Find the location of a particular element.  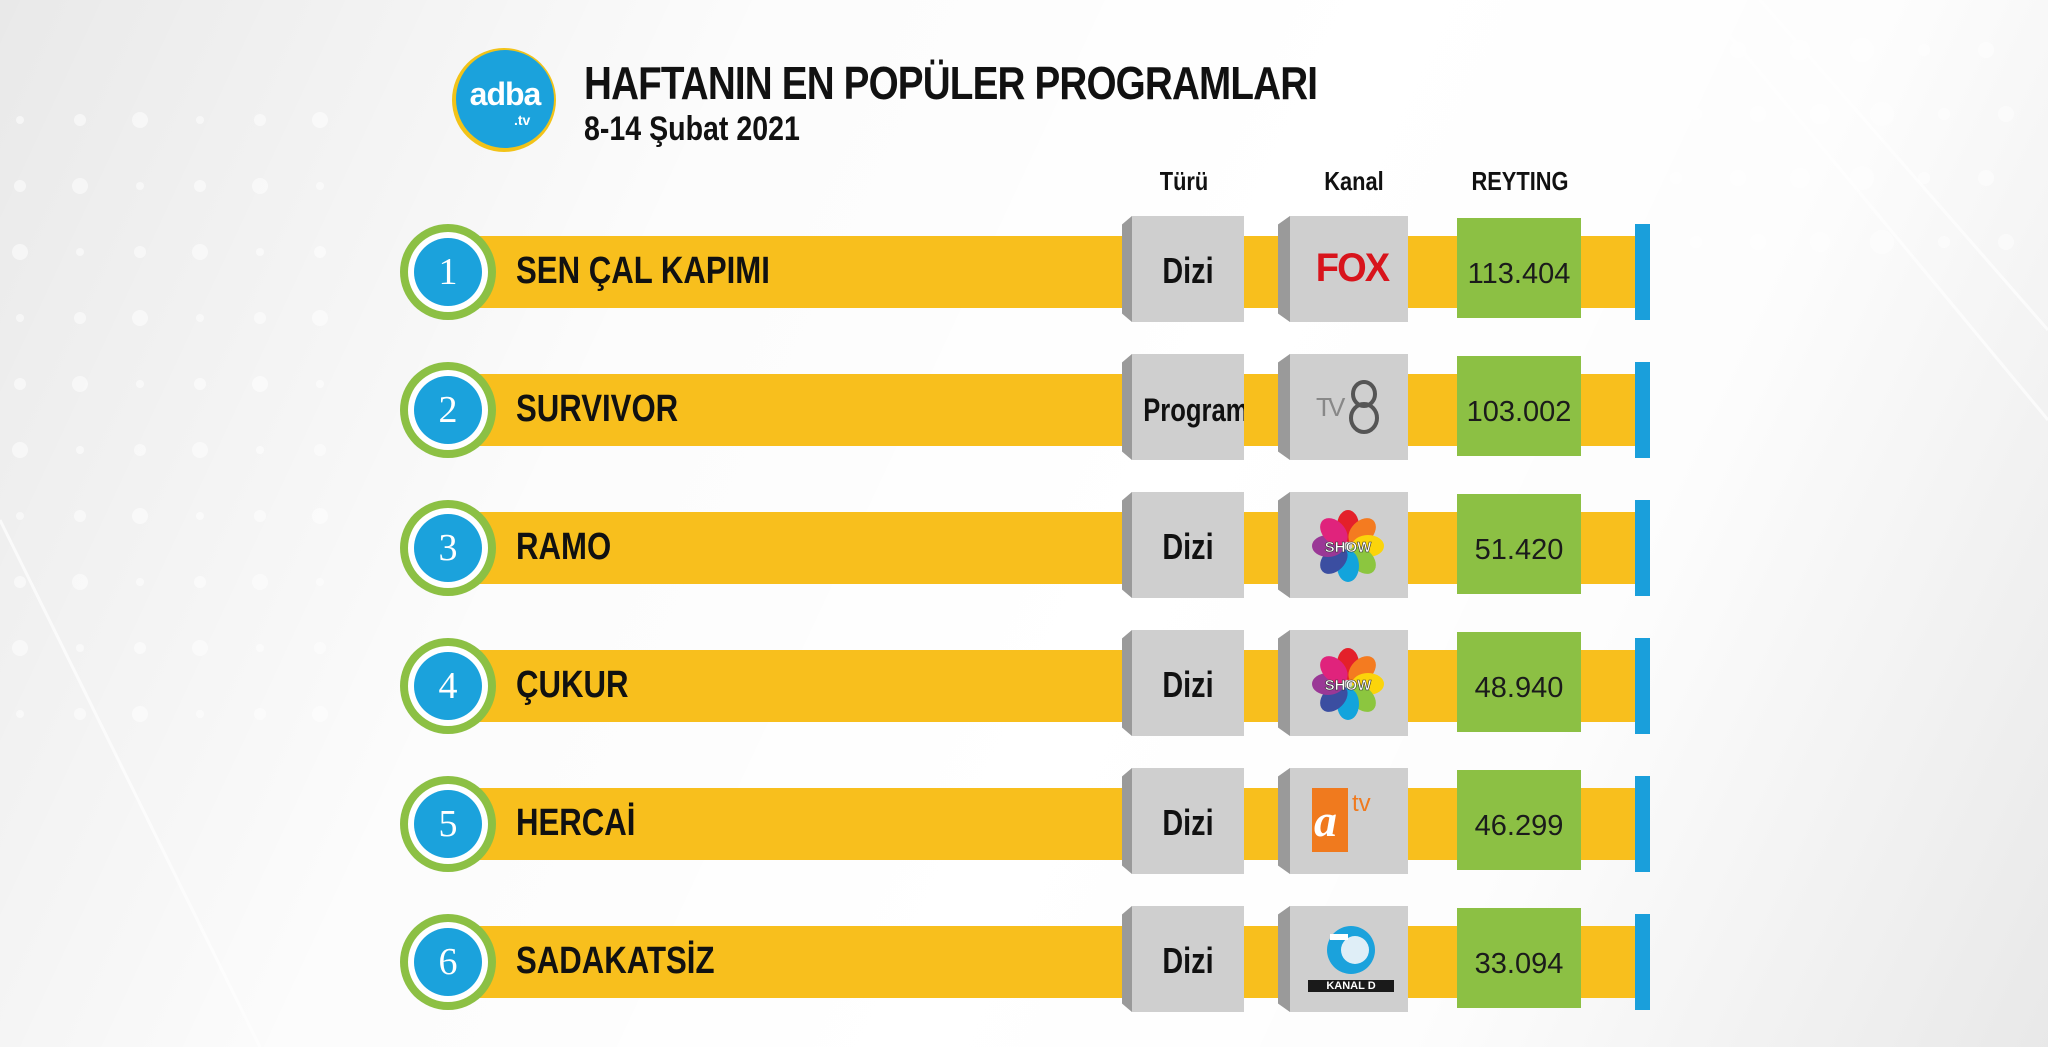

rank-badge: 2 is located at coordinates (448, 410).